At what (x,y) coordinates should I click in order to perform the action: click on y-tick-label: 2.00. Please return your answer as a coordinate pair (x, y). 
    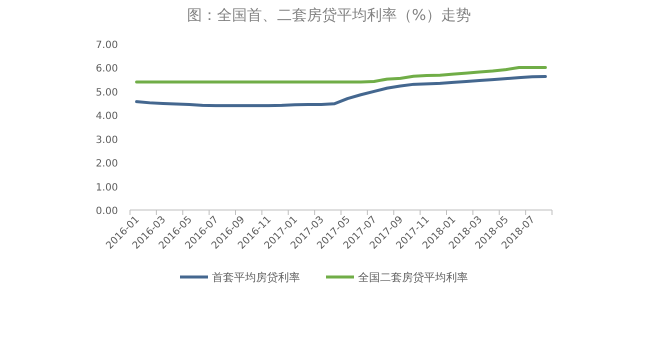
    Looking at the image, I should click on (107, 164).